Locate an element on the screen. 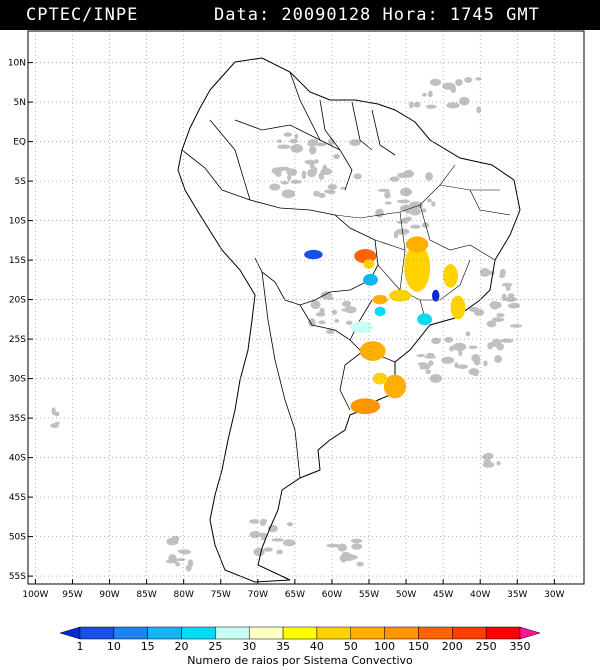 The width and height of the screenshot is (600, 670). legend-label: 25 is located at coordinates (215, 646).